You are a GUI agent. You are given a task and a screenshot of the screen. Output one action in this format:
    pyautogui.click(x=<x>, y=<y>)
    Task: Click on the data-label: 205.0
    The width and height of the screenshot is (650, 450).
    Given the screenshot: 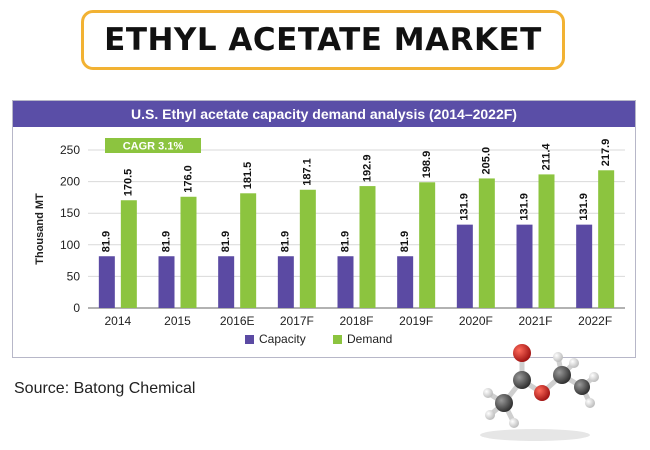 What is the action you would take?
    pyautogui.click(x=487, y=161)
    